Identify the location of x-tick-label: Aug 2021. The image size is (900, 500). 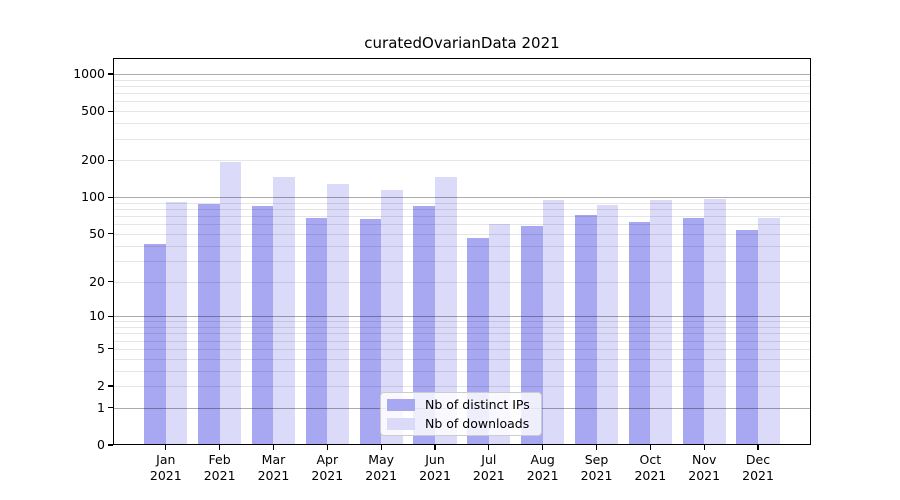
(542, 467).